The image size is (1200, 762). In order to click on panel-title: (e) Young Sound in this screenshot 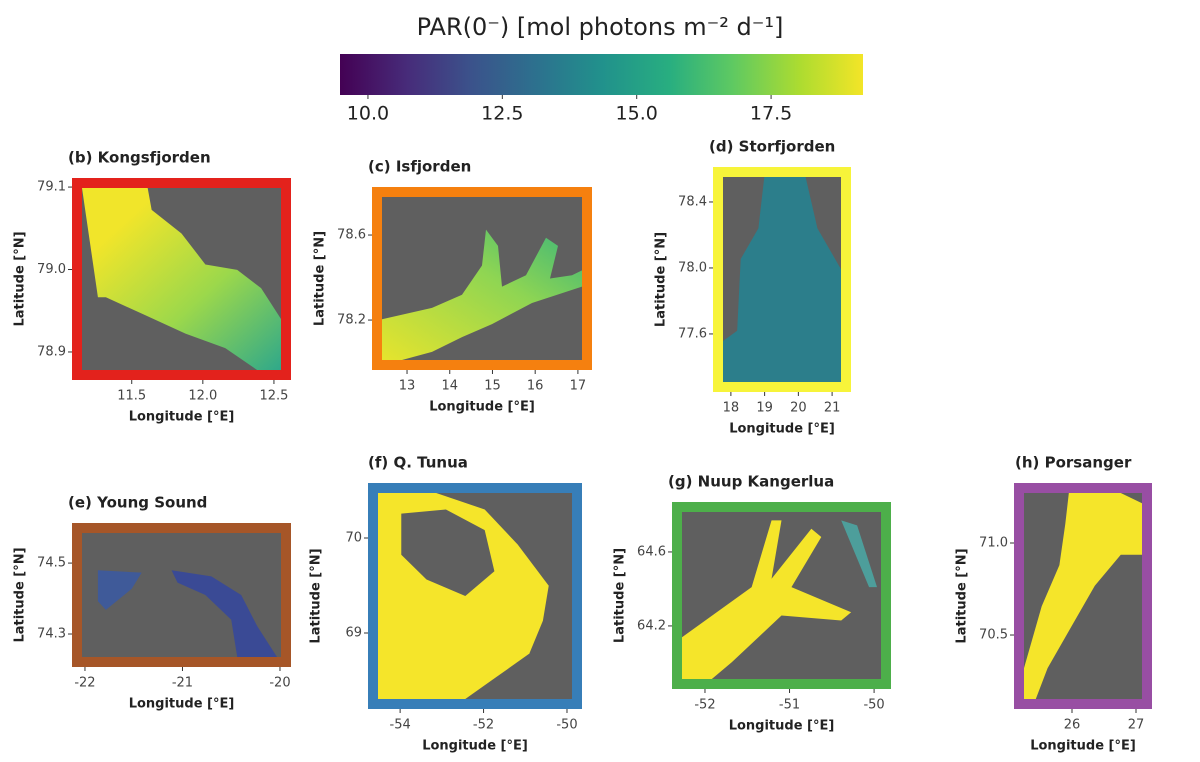, I will do `click(137, 503)`.